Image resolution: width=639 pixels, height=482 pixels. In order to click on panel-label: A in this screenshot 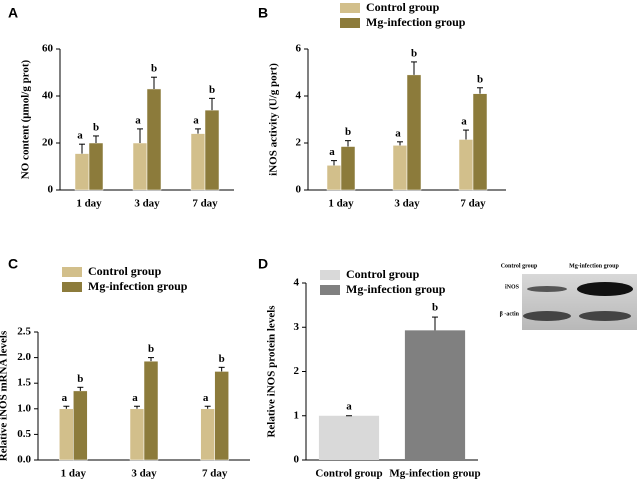, I will do `click(13, 13)`.